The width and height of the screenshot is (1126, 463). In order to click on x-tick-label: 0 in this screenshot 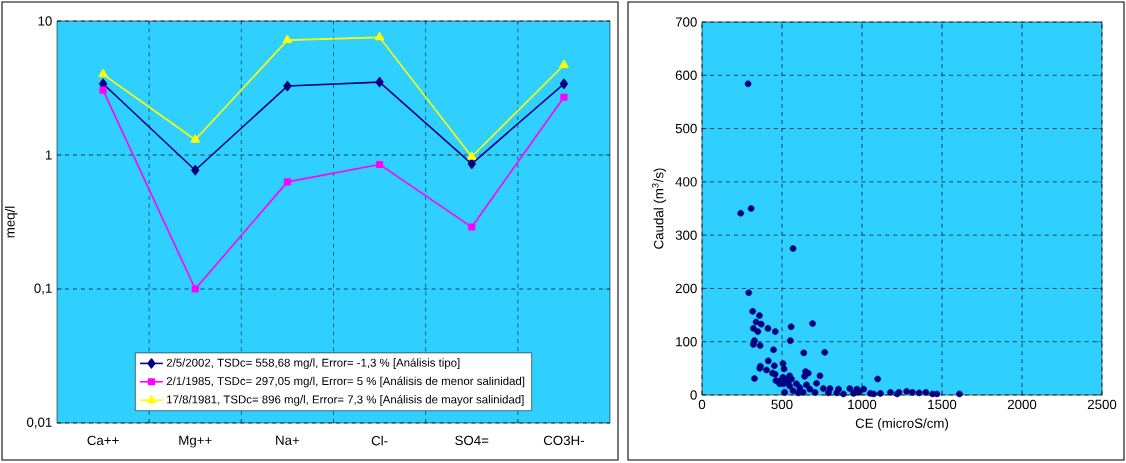, I will do `click(702, 404)`.